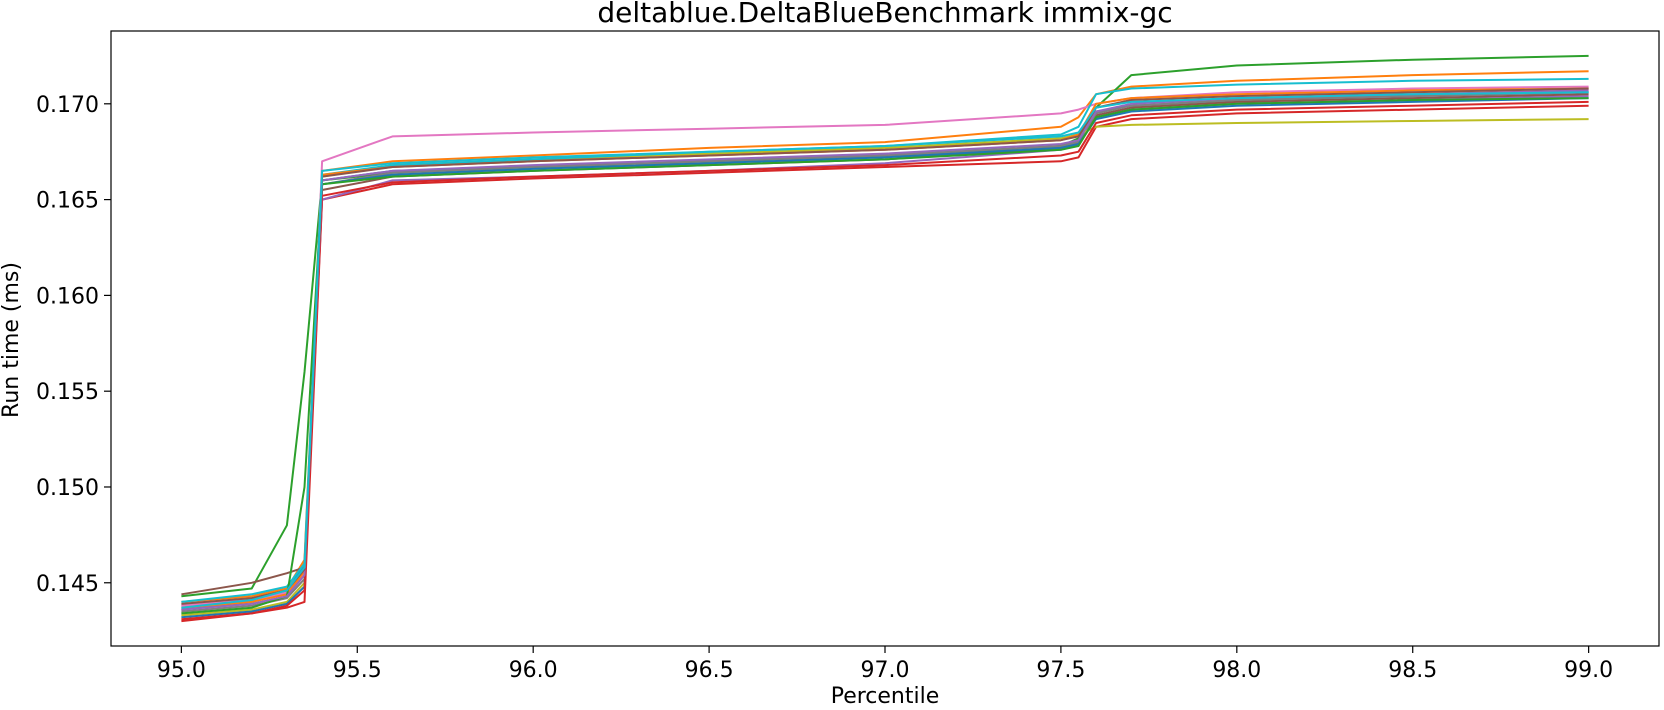  Describe the element at coordinates (357, 670) in the screenshot. I see `x-tick-label: 95.5` at that location.